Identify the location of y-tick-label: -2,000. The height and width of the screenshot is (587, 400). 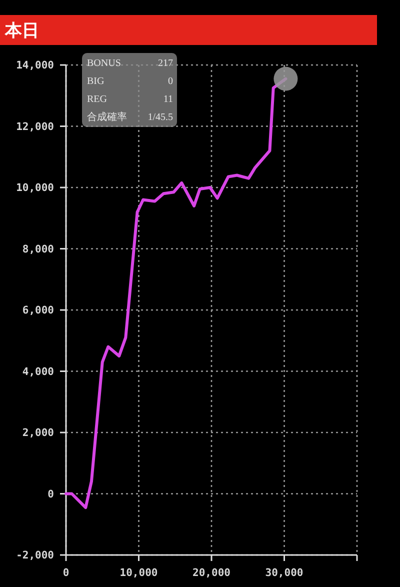
(35, 556).